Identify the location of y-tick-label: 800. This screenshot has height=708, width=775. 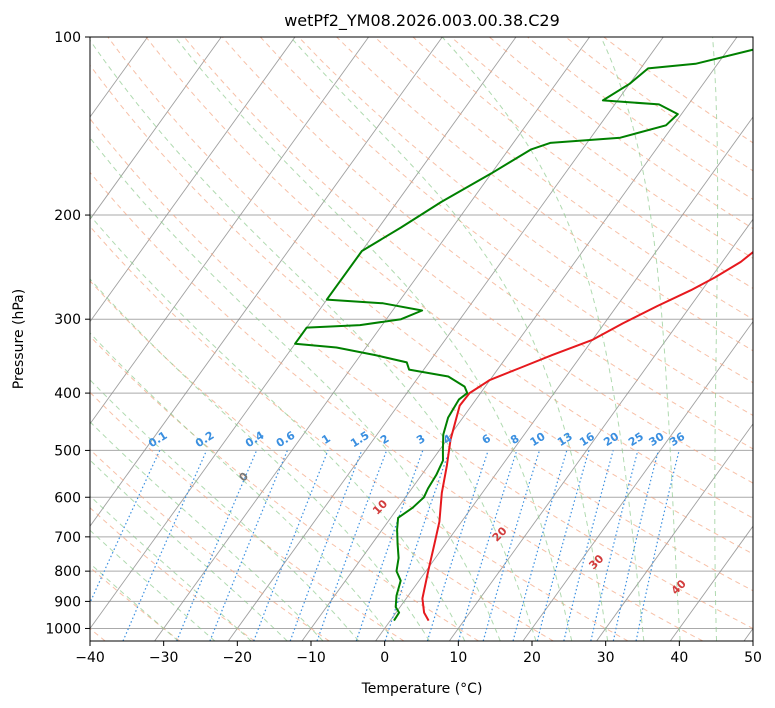
(67, 572).